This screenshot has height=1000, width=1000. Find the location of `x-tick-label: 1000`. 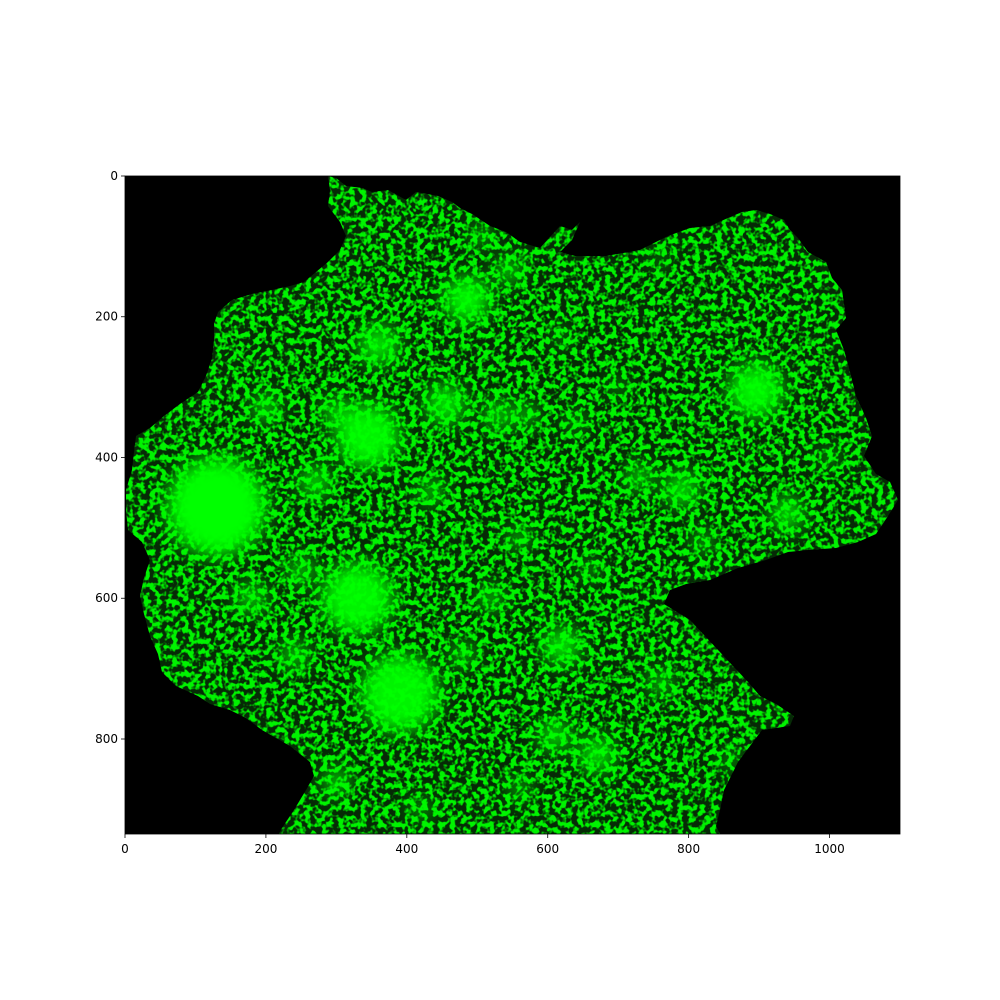

x-tick-label: 1000 is located at coordinates (829, 849).